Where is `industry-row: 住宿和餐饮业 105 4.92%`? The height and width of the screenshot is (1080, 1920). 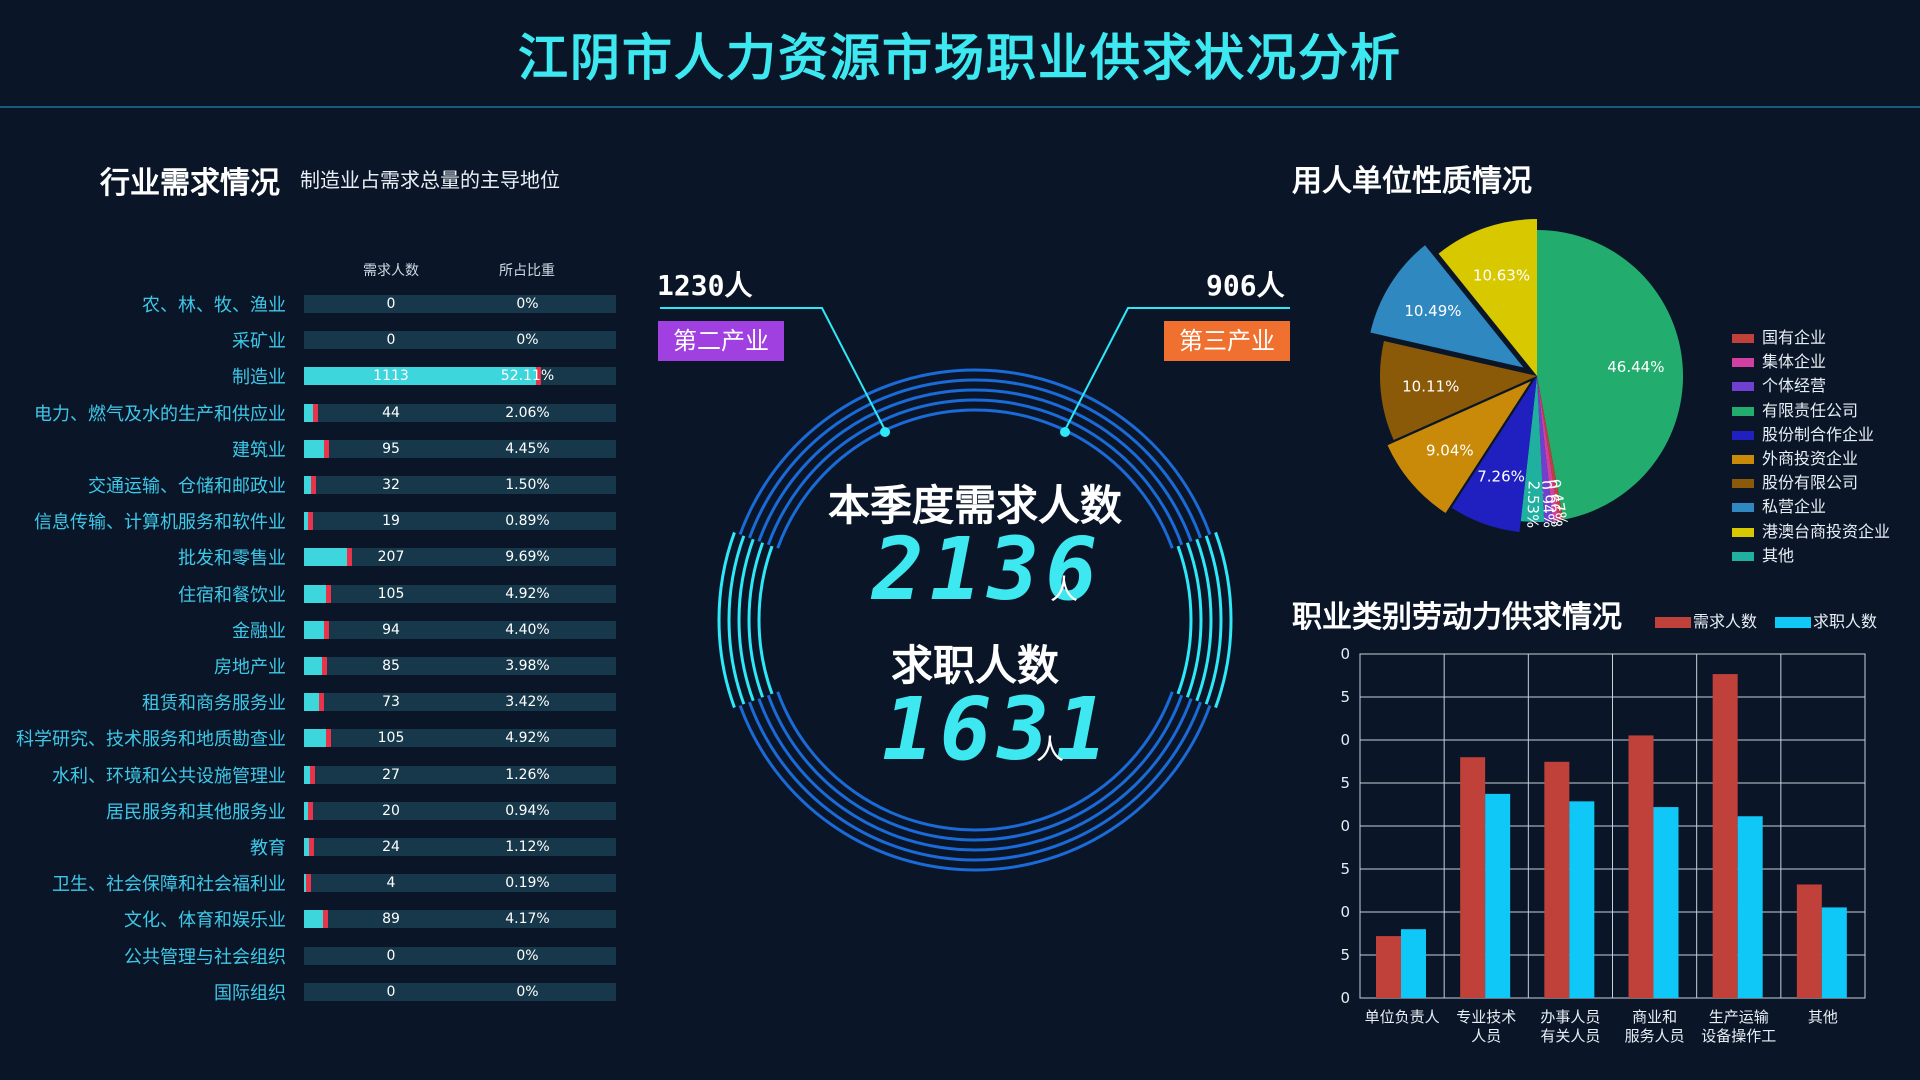 industry-row: 住宿和餐饮业 105 4.92% is located at coordinates (310, 594).